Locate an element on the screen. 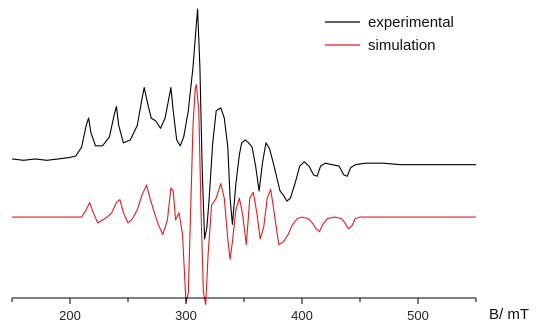 Image resolution: width=541 pixels, height=325 pixels. x-tick-label: 500 is located at coordinates (418, 315).